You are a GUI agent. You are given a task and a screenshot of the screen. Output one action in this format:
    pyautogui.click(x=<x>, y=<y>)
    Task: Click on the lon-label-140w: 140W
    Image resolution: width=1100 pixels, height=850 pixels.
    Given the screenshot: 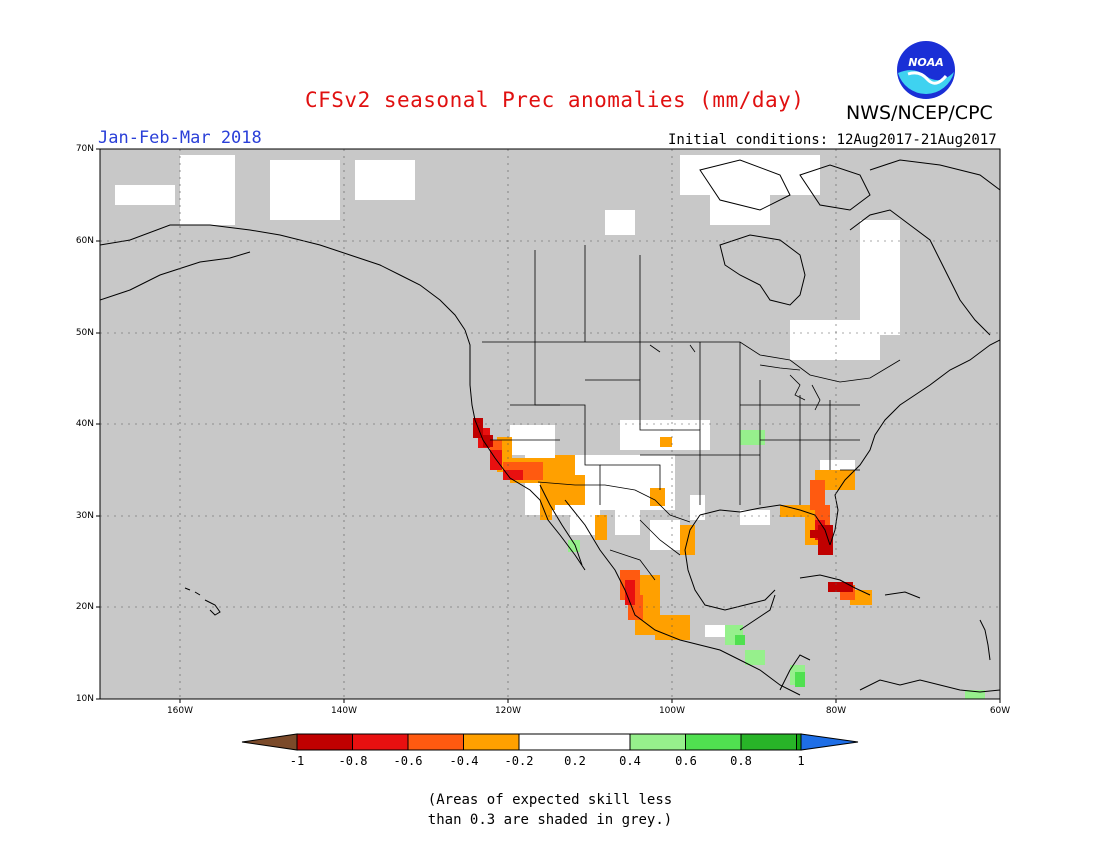 What is the action you would take?
    pyautogui.click(x=344, y=711)
    